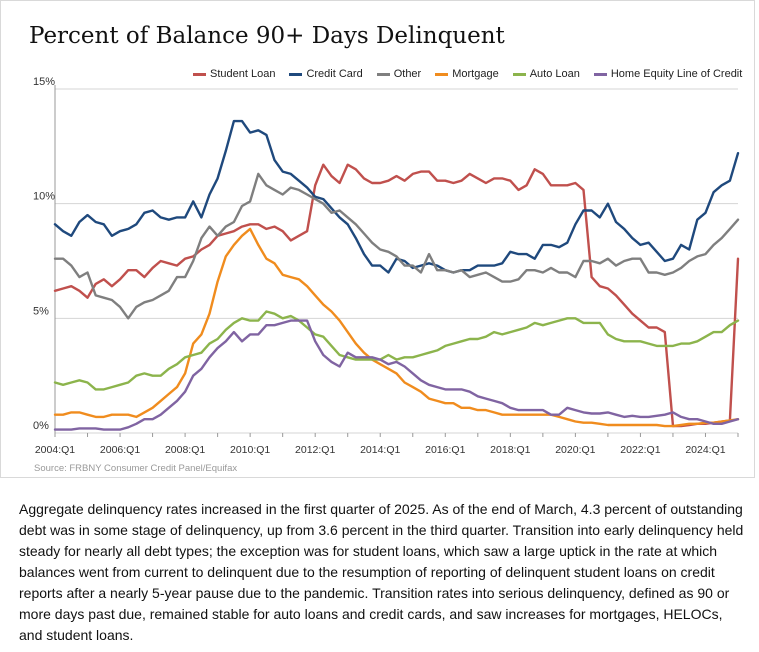 This screenshot has width=759, height=652. Describe the element at coordinates (705, 450) in the screenshot. I see `x-tick-label: 2024:Q1` at that location.